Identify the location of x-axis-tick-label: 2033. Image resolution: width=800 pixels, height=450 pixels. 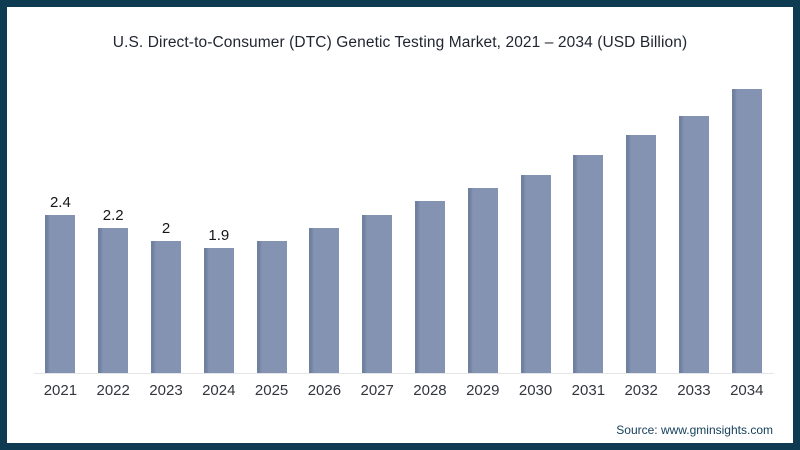
(694, 390).